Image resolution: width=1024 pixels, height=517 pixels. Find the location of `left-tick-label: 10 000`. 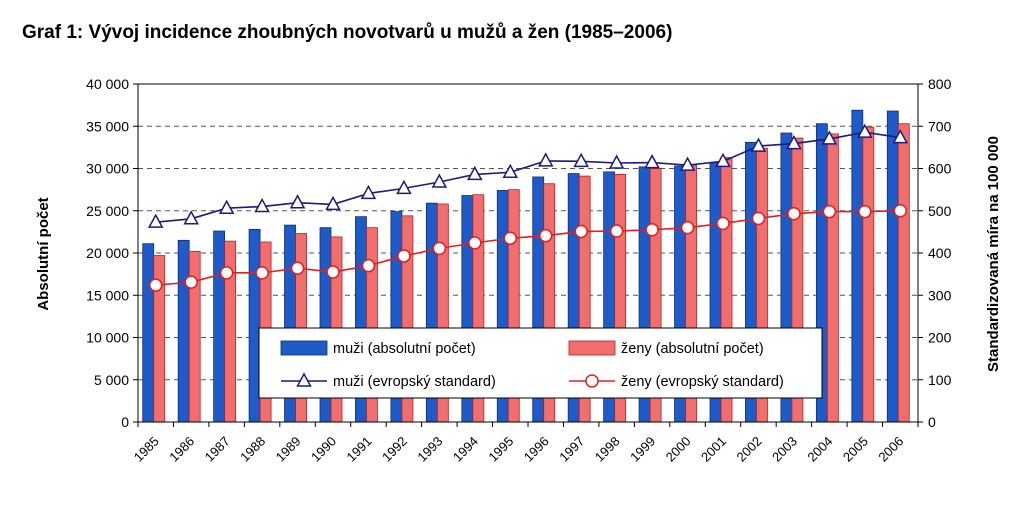

left-tick-label: 10 000 is located at coordinates (107, 338).